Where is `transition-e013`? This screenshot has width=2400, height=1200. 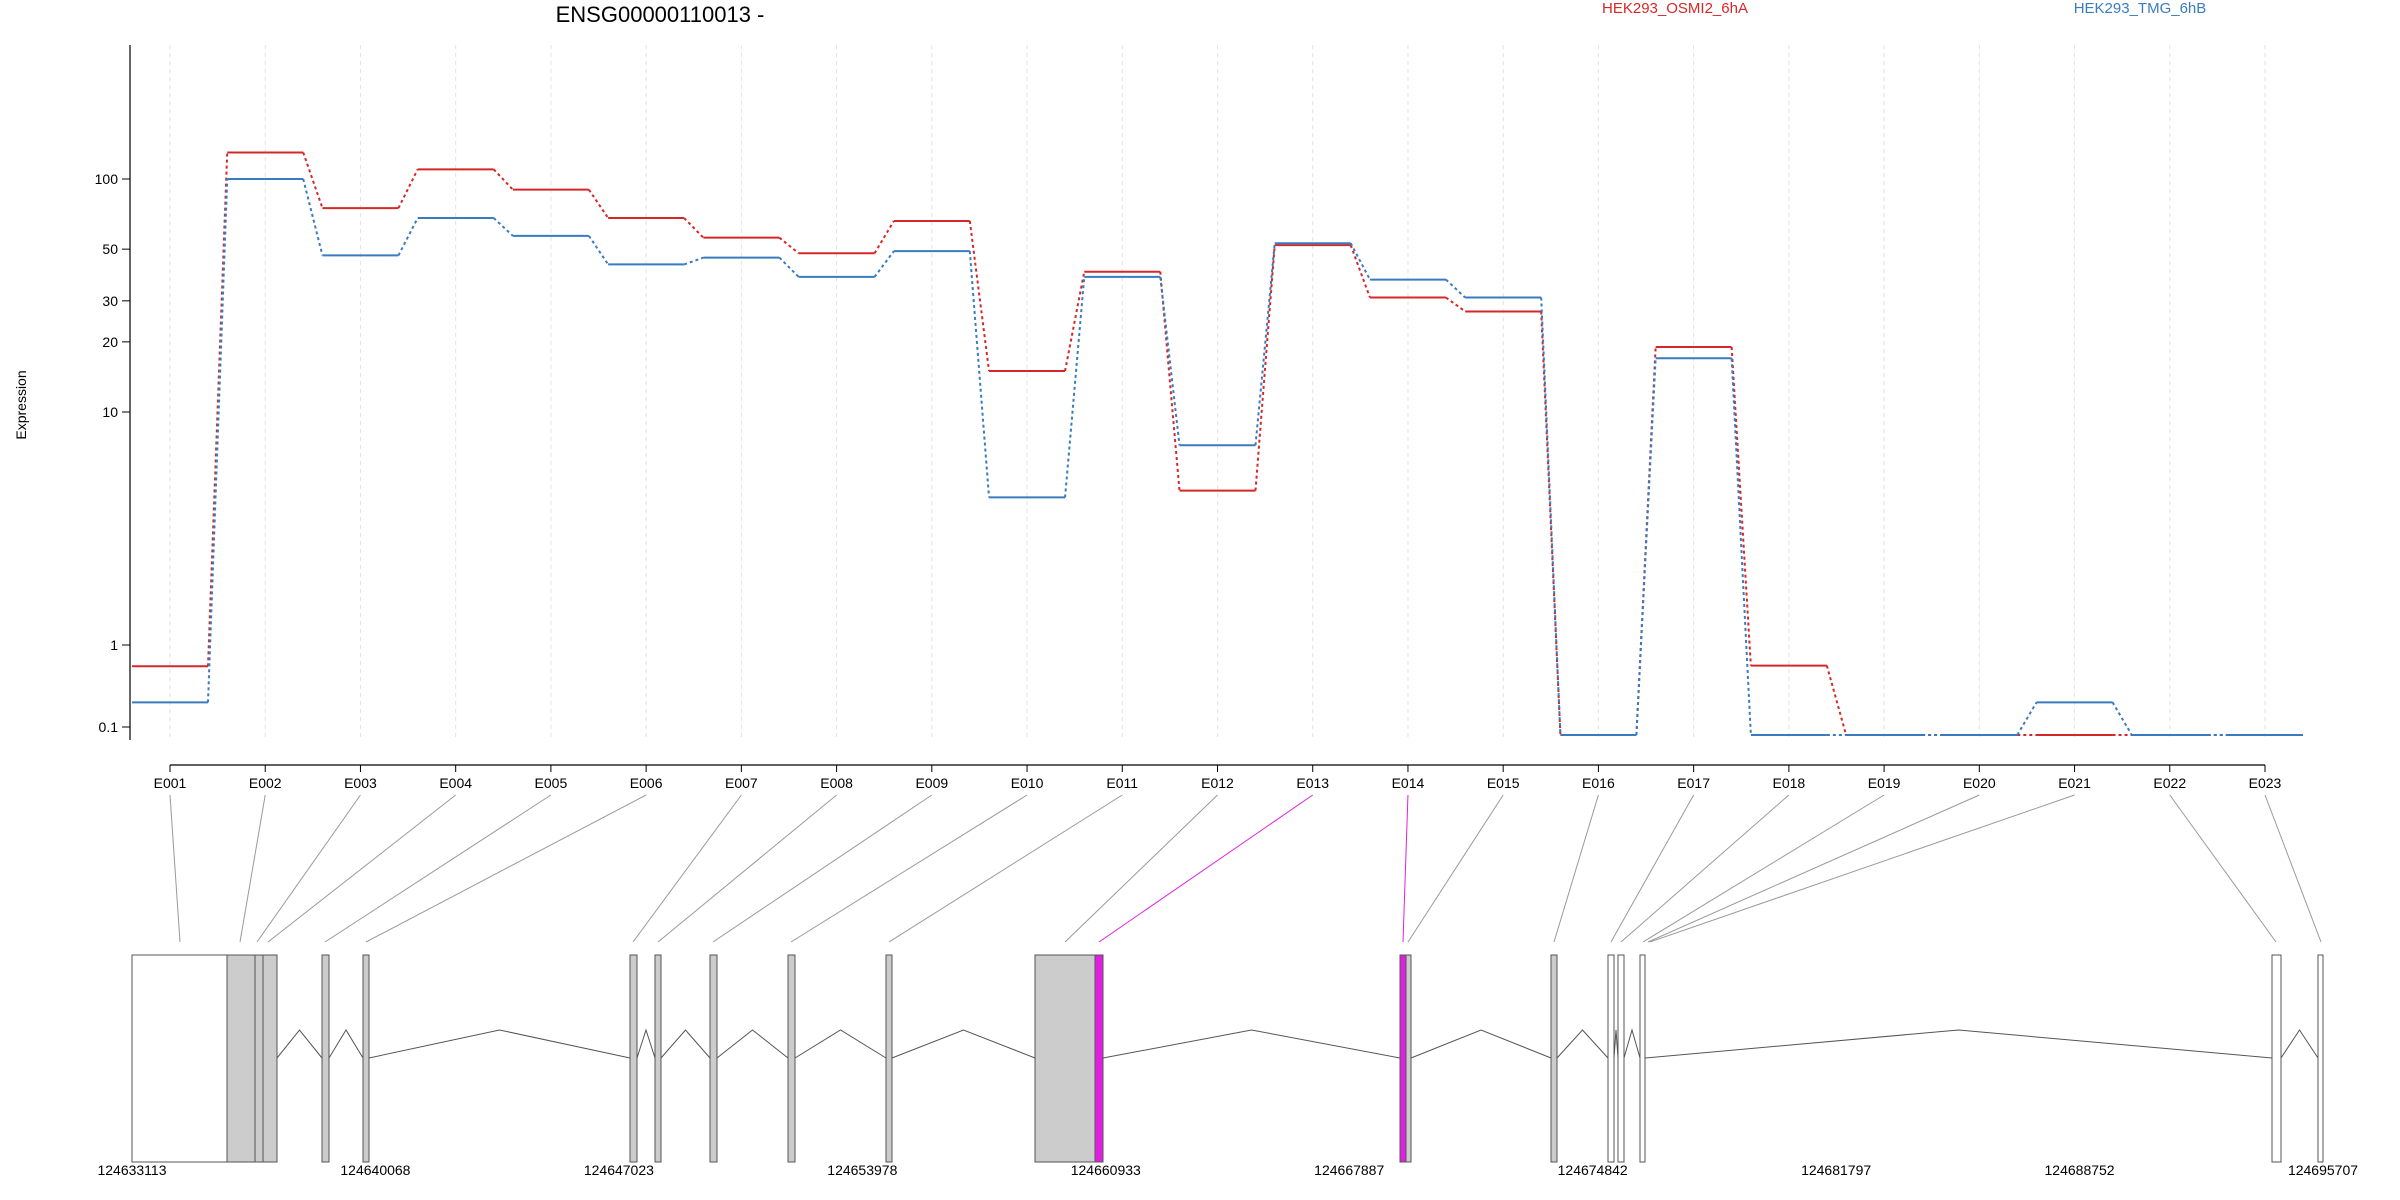 transition-e013 is located at coordinates (1360, 271).